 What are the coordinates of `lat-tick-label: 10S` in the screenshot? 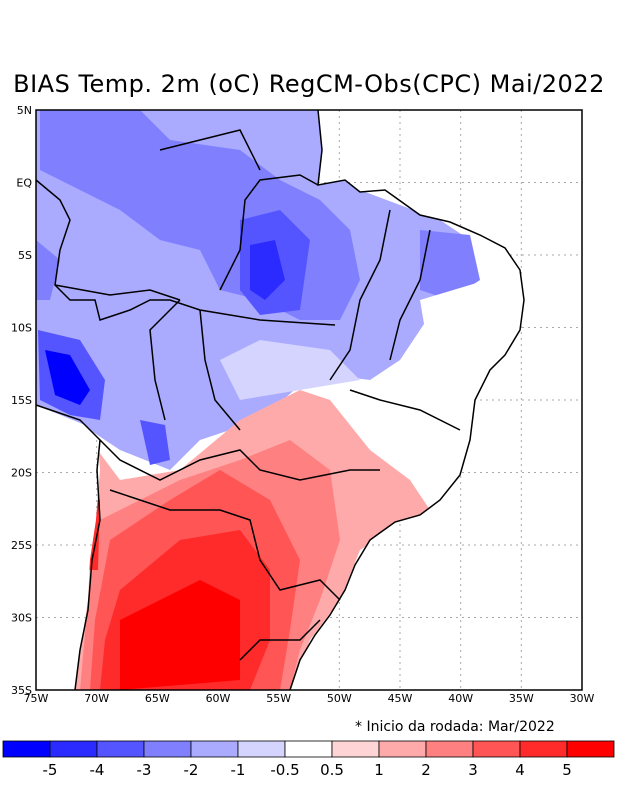 It's located at (21, 328).